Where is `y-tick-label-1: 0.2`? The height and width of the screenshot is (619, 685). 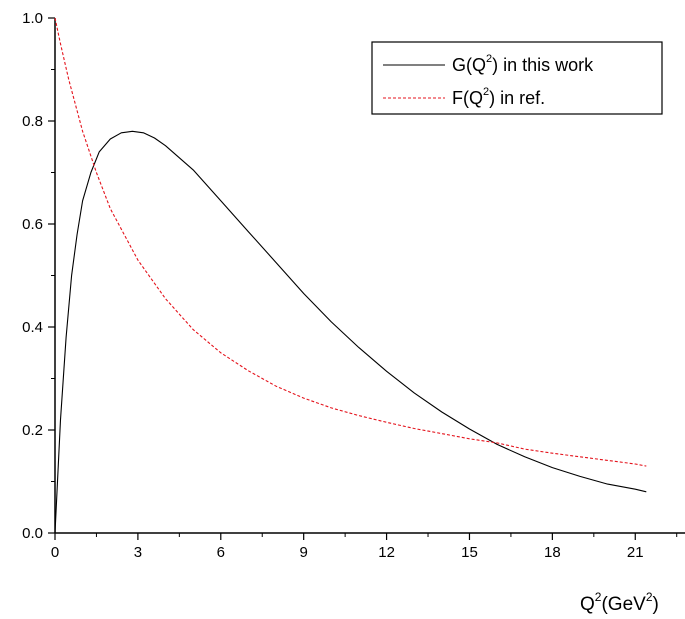 y-tick-label-1: 0.2 is located at coordinates (32, 430).